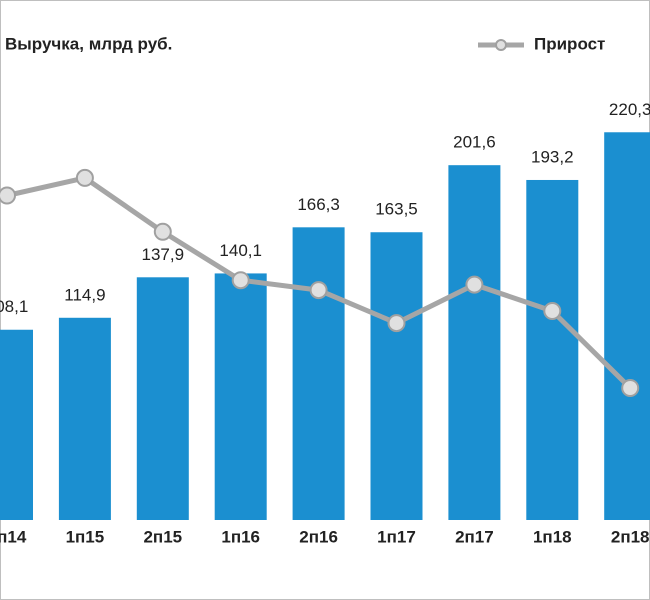 The image size is (650, 600). I want to click on x-tick-label: 2п14, so click(13, 536).